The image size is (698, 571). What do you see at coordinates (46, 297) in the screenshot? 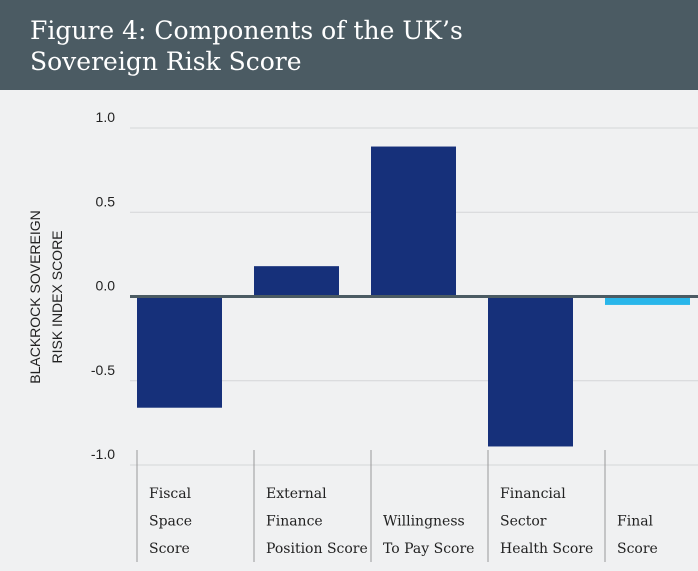
I see `y-axis-label: BLACKROCK SOVEREIGN RISK INDEX SCORE` at bounding box center [46, 297].